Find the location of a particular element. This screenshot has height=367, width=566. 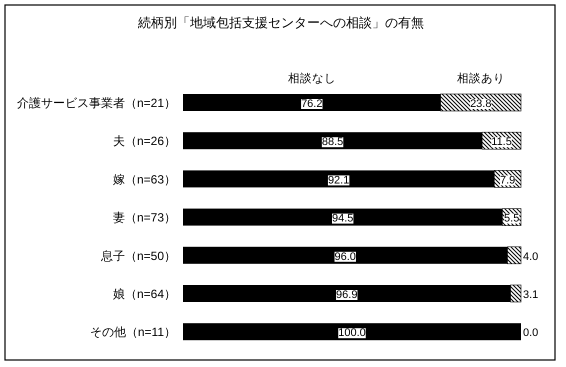

data-label: 94.5 is located at coordinates (343, 218).